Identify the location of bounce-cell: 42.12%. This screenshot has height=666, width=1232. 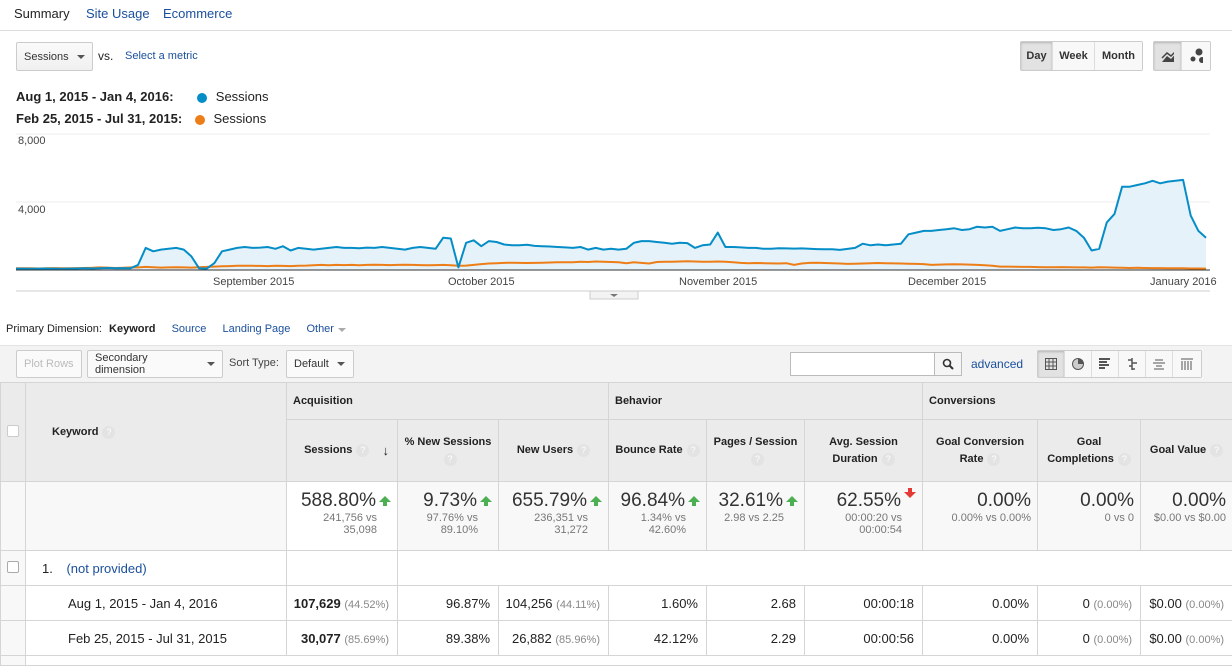
(658, 638).